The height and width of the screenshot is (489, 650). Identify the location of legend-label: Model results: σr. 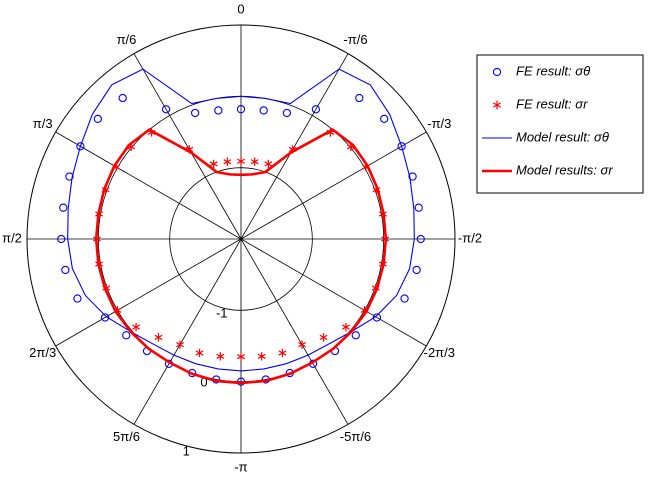
(564, 169).